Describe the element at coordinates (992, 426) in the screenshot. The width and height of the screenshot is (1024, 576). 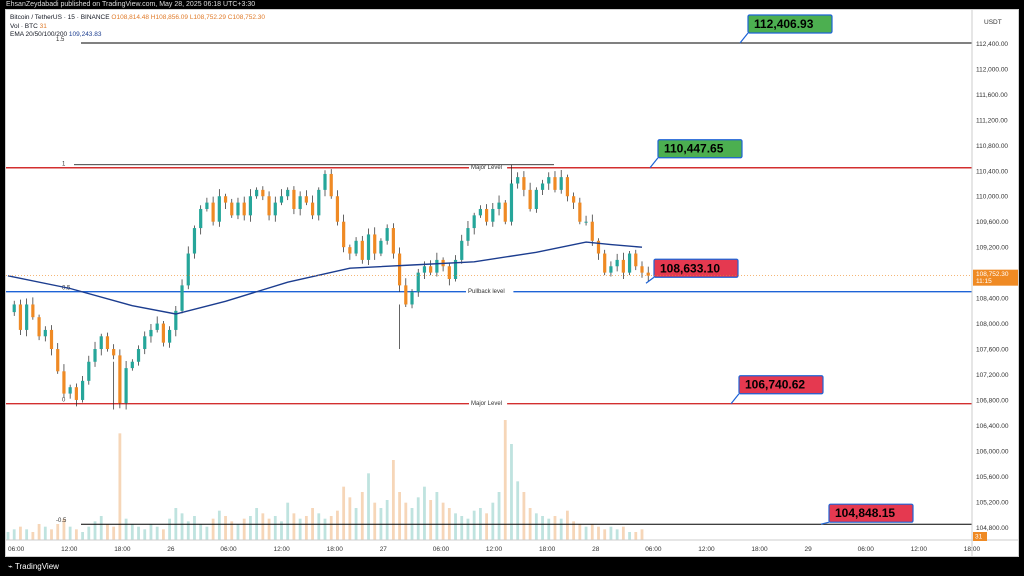
I see `price-tick-label: 106,400.00` at that location.